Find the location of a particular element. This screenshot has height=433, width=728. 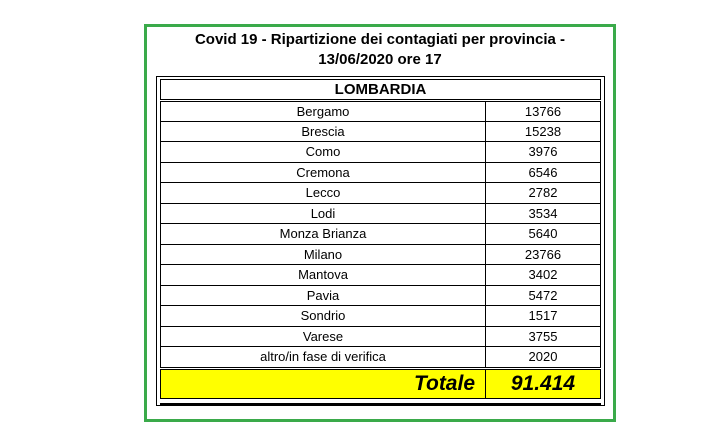

table-row: Como 3976 is located at coordinates (380, 152).